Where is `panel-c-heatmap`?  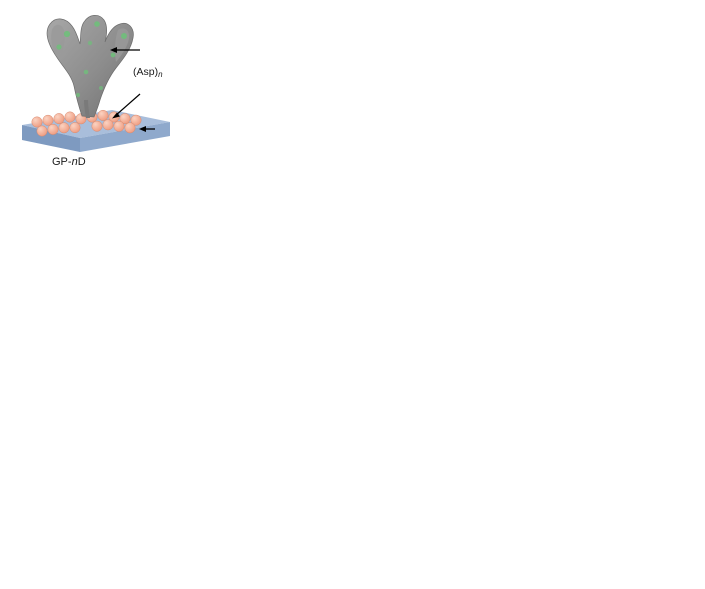 panel-c-heatmap is located at coordinates (580, 94).